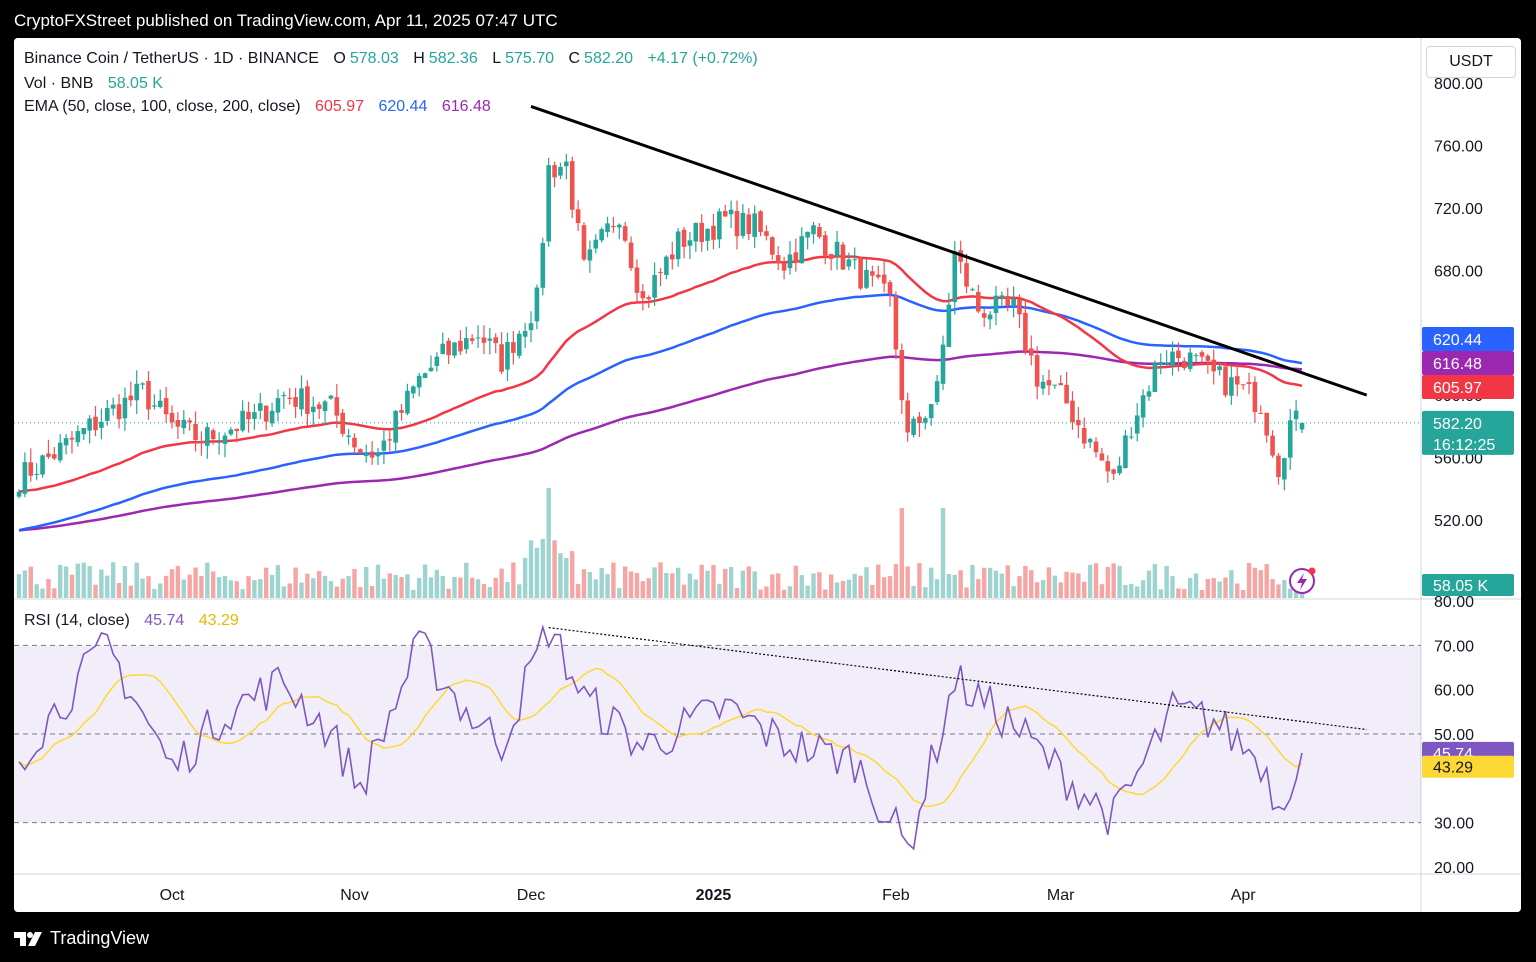  What do you see at coordinates (1454, 868) in the screenshot?
I see `rsi-tick-label: 20.00` at bounding box center [1454, 868].